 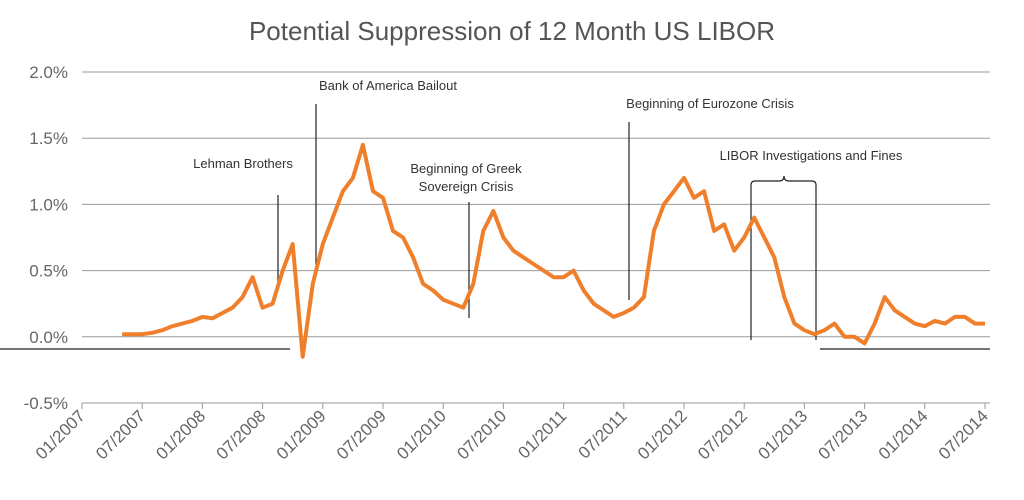 I want to click on x-tick-label: 01/2009, so click(x=301, y=434).